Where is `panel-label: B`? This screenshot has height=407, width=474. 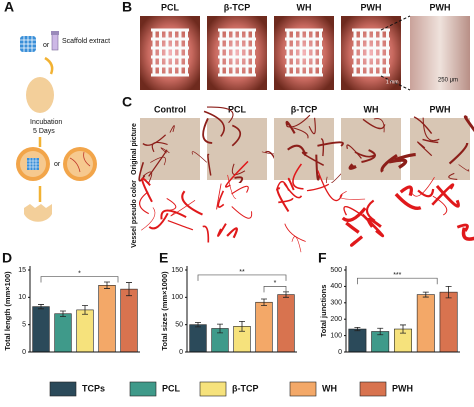
panel-label: B is located at coordinates (127, 7).